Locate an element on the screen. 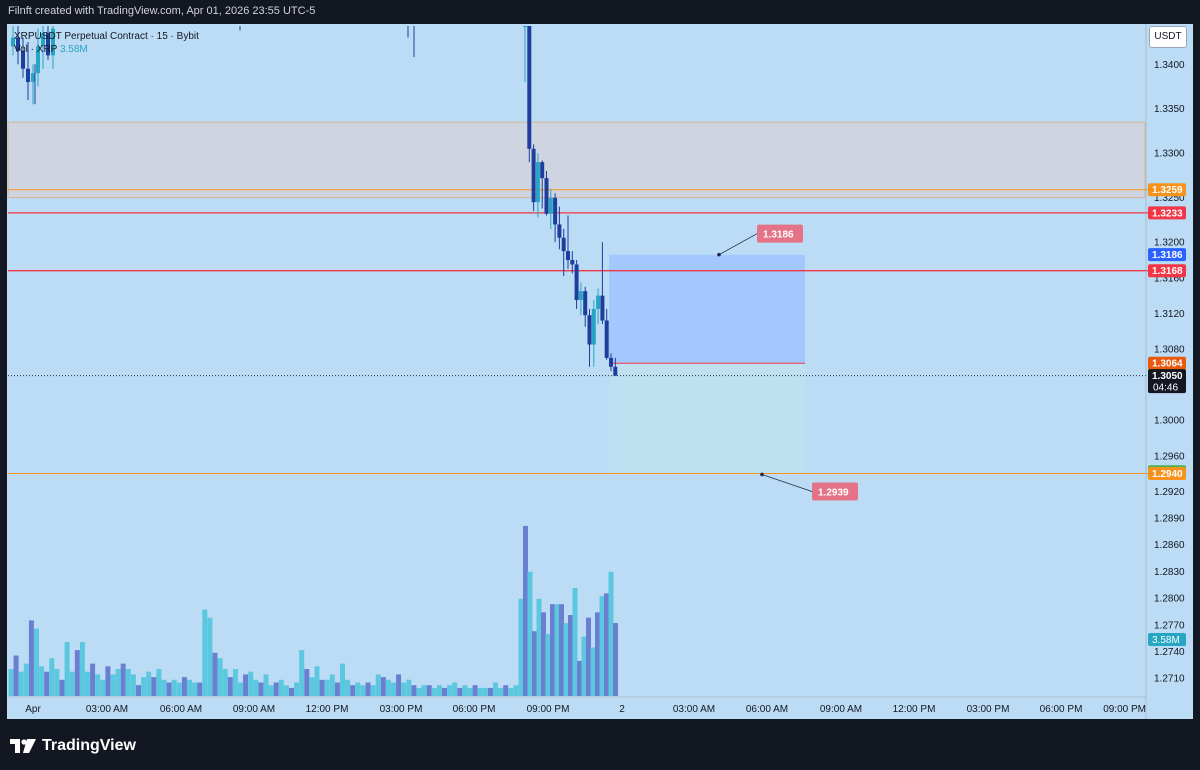 The height and width of the screenshot is (770, 1200). x-tick-label: Apr is located at coordinates (33, 709).